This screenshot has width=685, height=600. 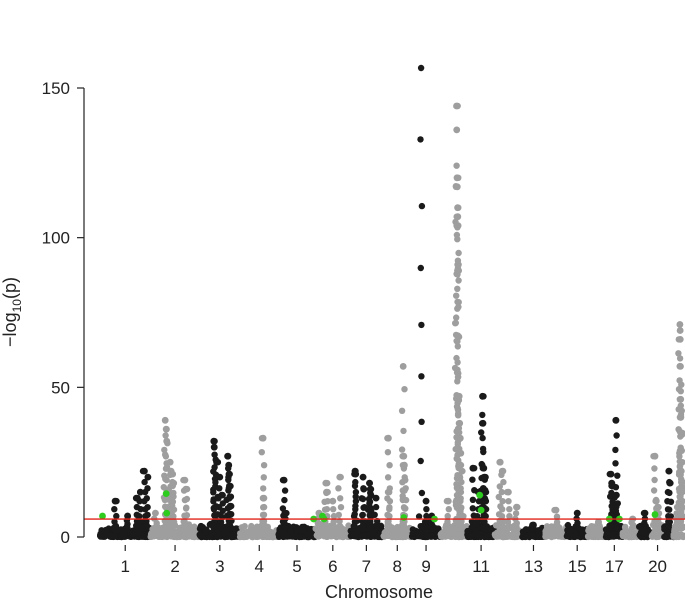 I want to click on y-tick-label: 0, so click(x=65, y=537).